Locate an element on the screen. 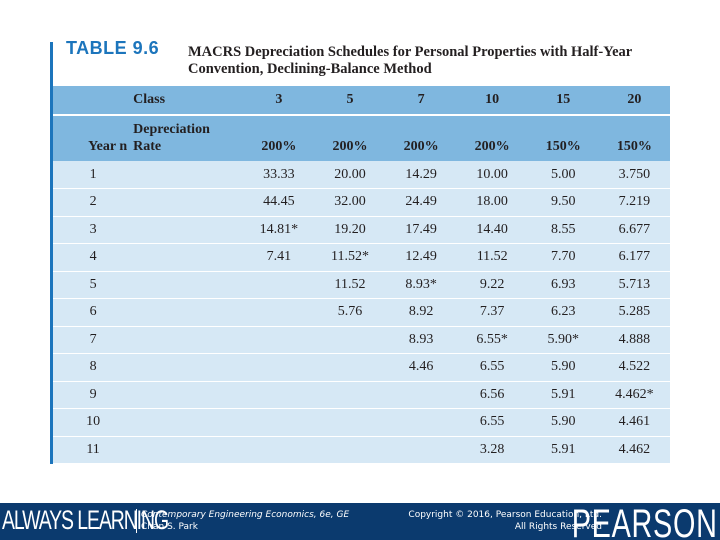  value-cell: 14.29 is located at coordinates (421, 175).